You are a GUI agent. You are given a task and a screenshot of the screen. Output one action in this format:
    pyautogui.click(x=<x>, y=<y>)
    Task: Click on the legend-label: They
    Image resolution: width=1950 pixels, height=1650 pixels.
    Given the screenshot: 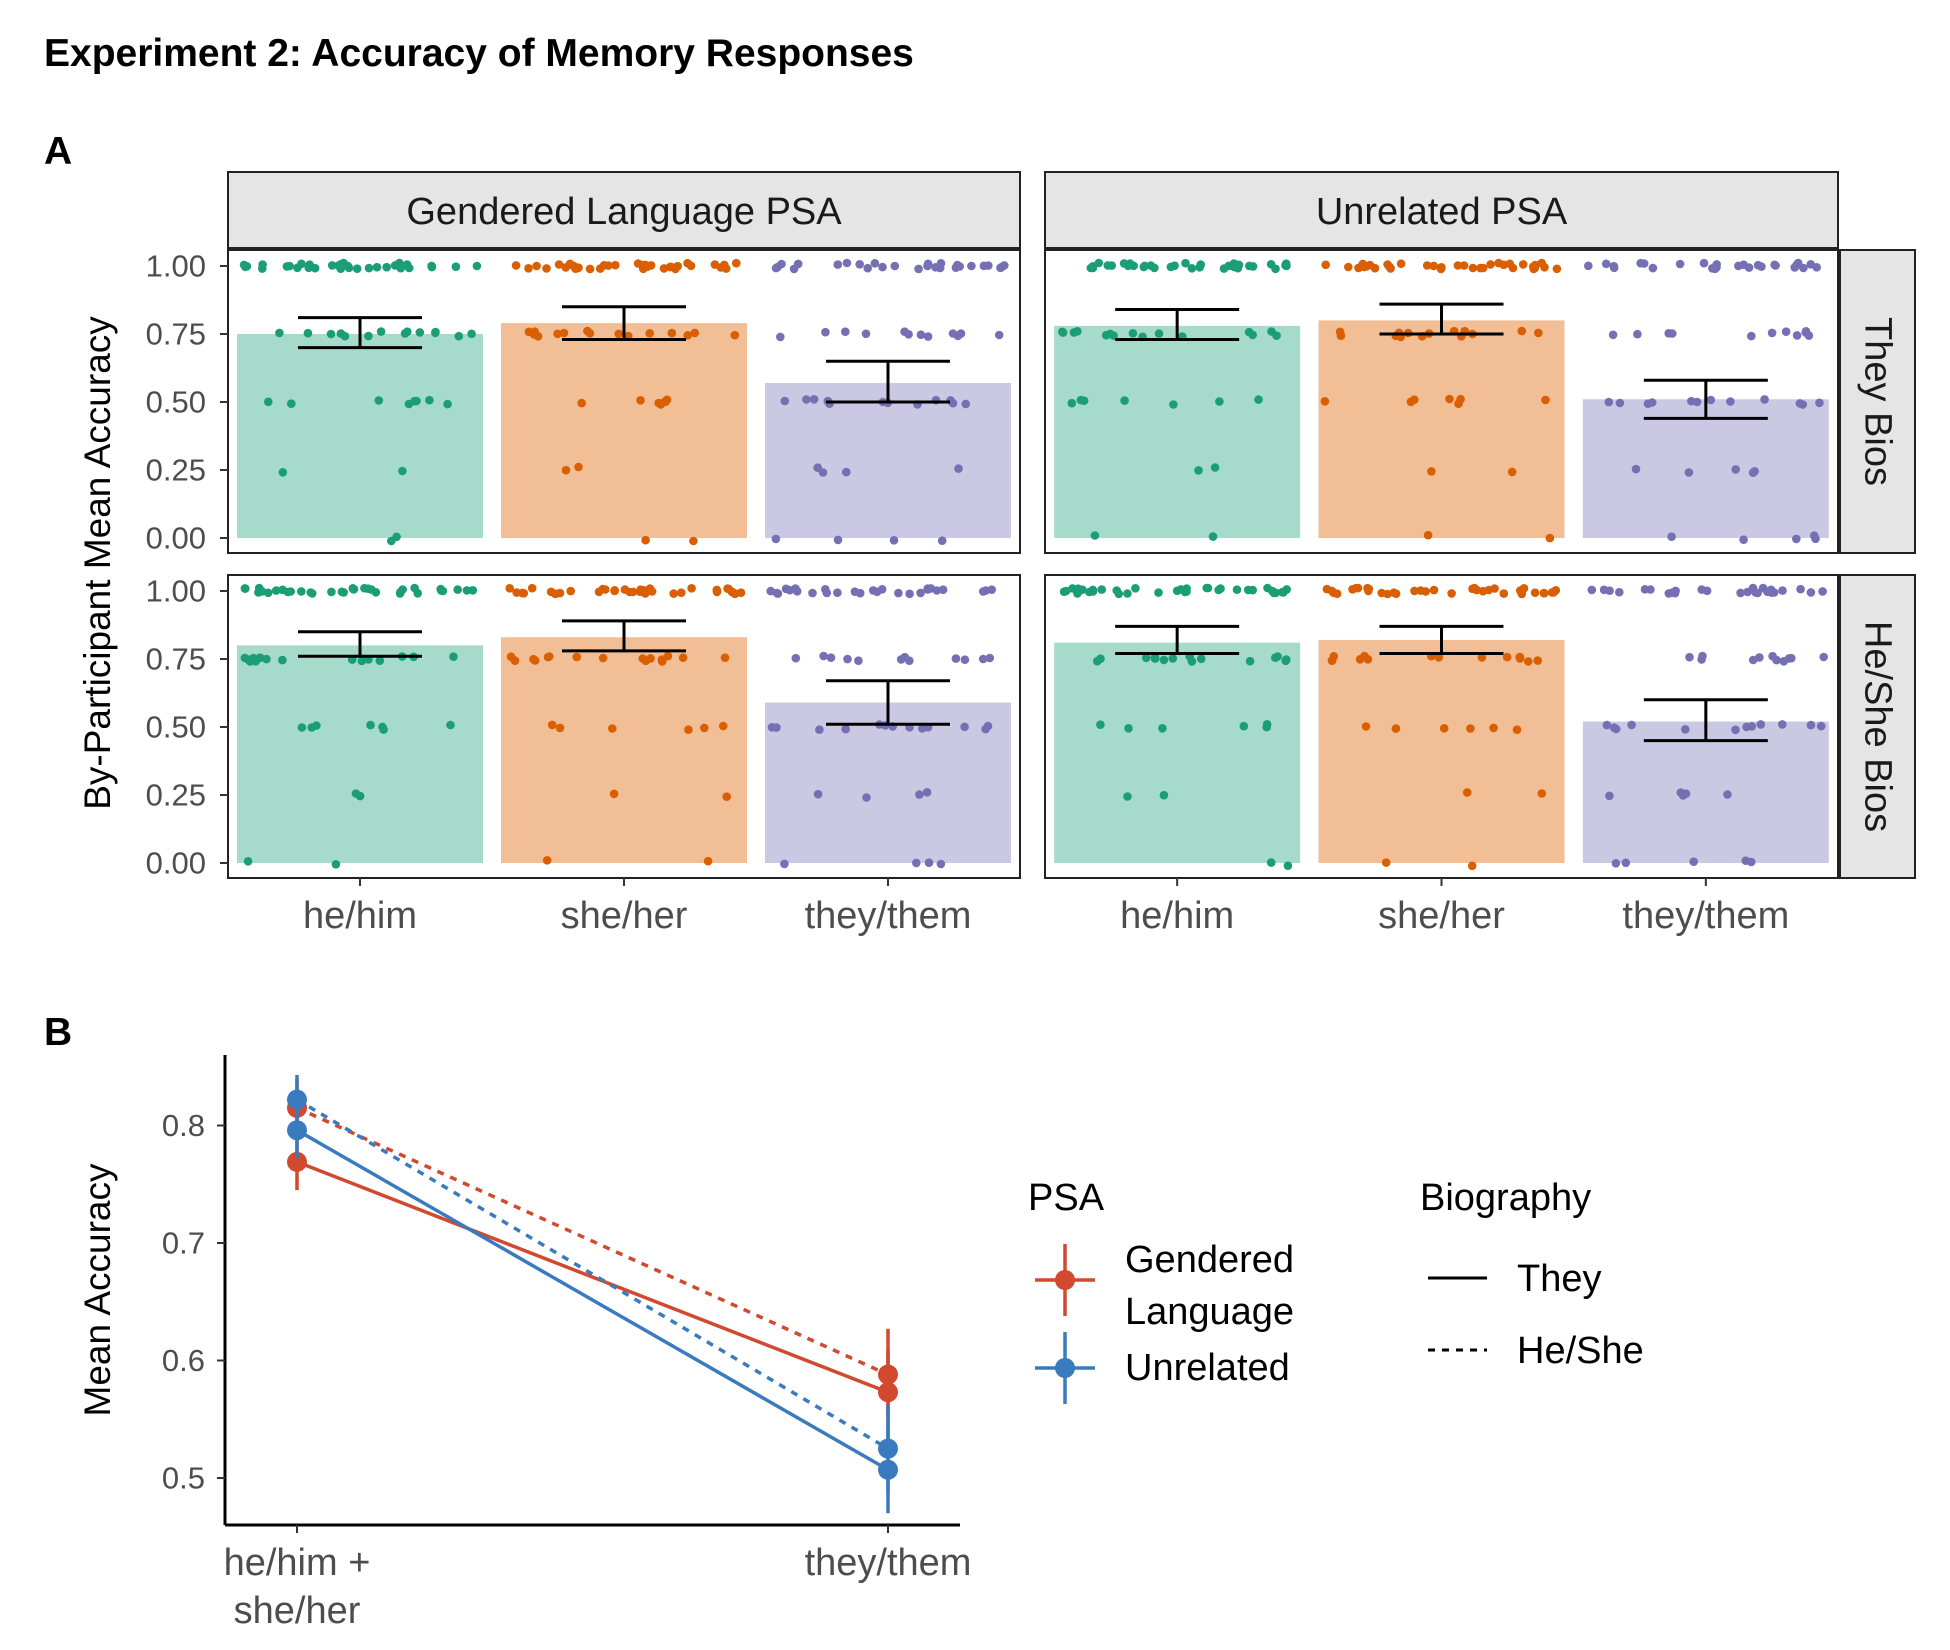 What is the action you would take?
    pyautogui.click(x=1559, y=1279)
    